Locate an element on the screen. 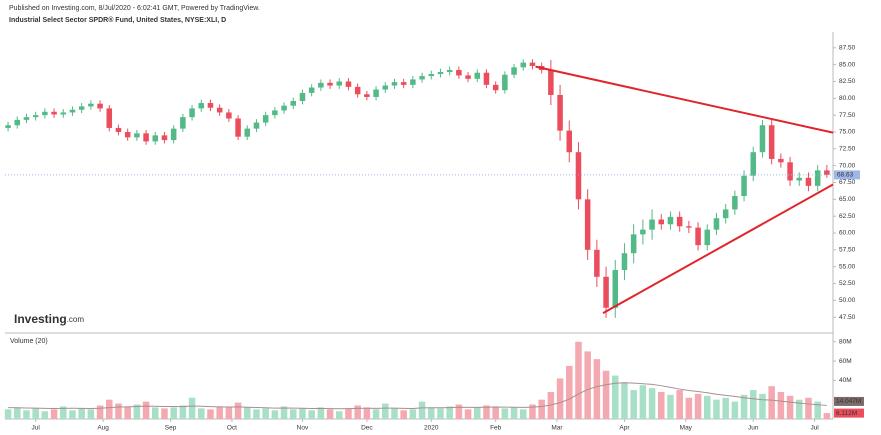  last-volume-label: 6.112M is located at coordinates (846, 413).